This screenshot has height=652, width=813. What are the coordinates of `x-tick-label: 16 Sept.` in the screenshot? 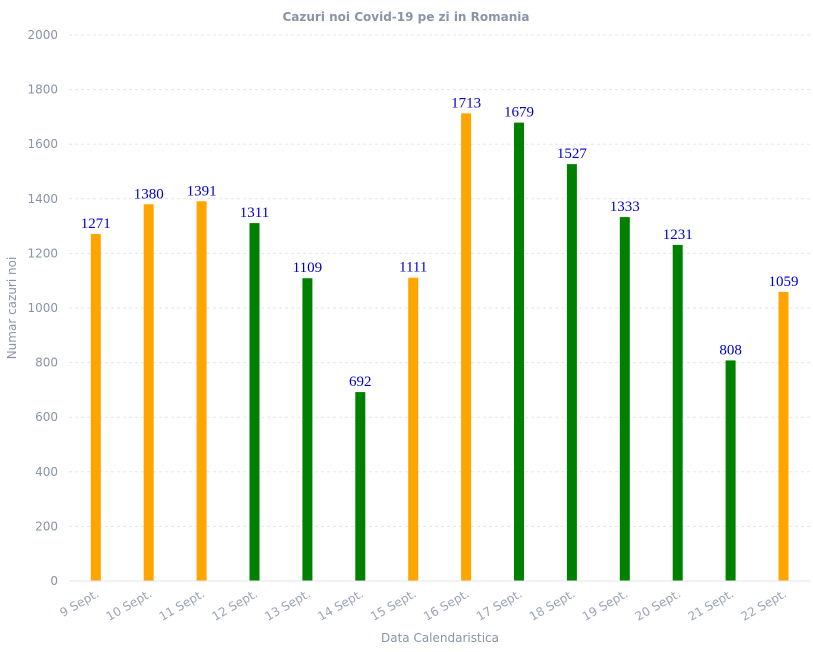 It's located at (446, 604).